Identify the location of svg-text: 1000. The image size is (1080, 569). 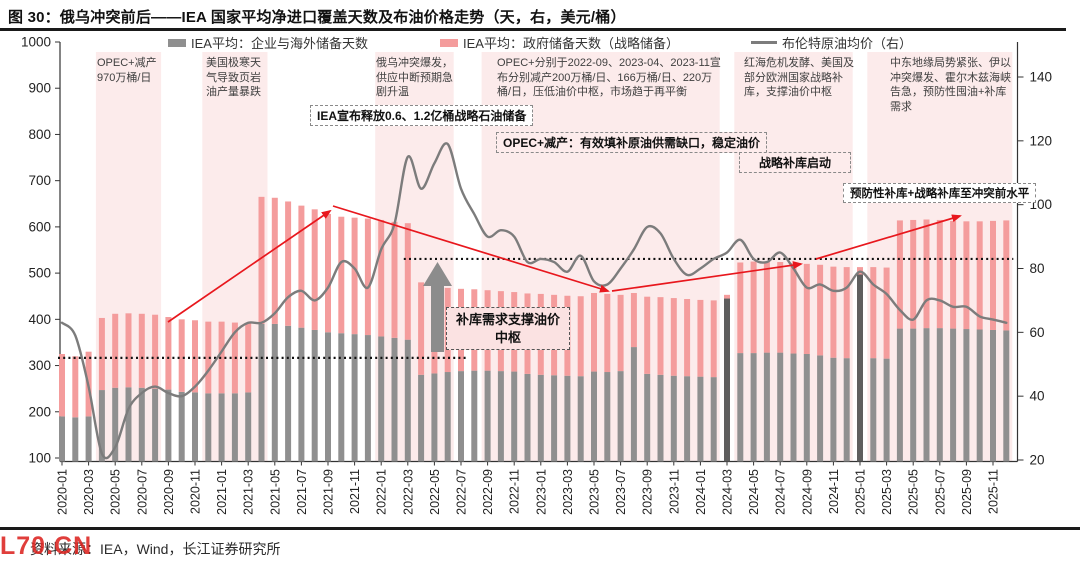
(36, 42).